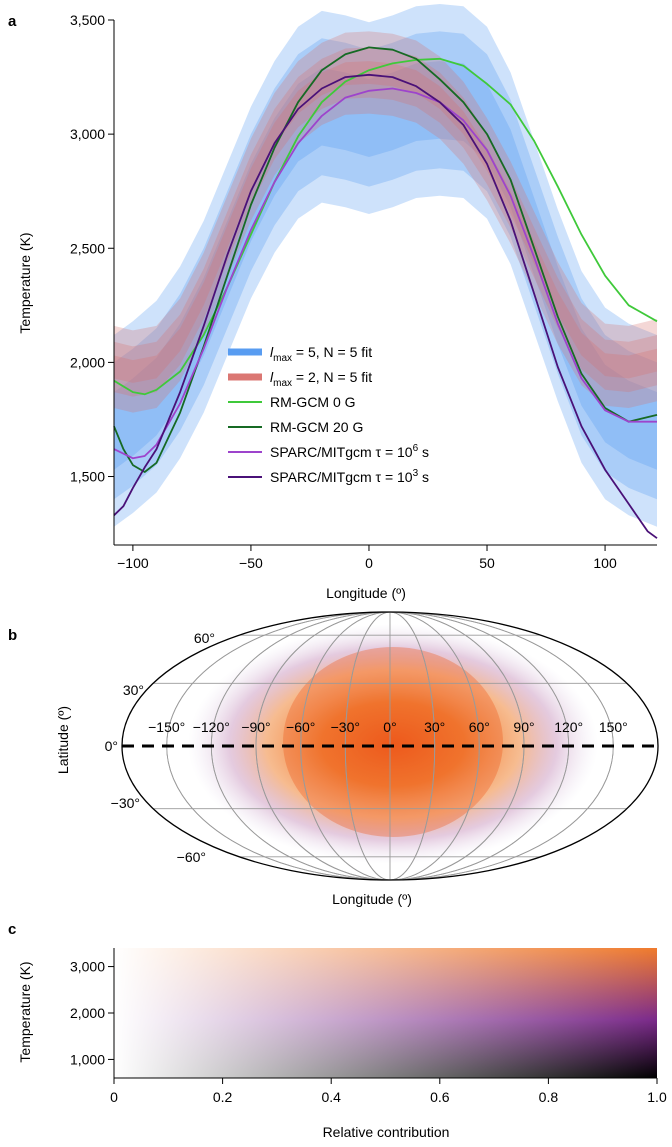 The image size is (672, 1147). I want to click on longitude-label: 90°, so click(523, 727).